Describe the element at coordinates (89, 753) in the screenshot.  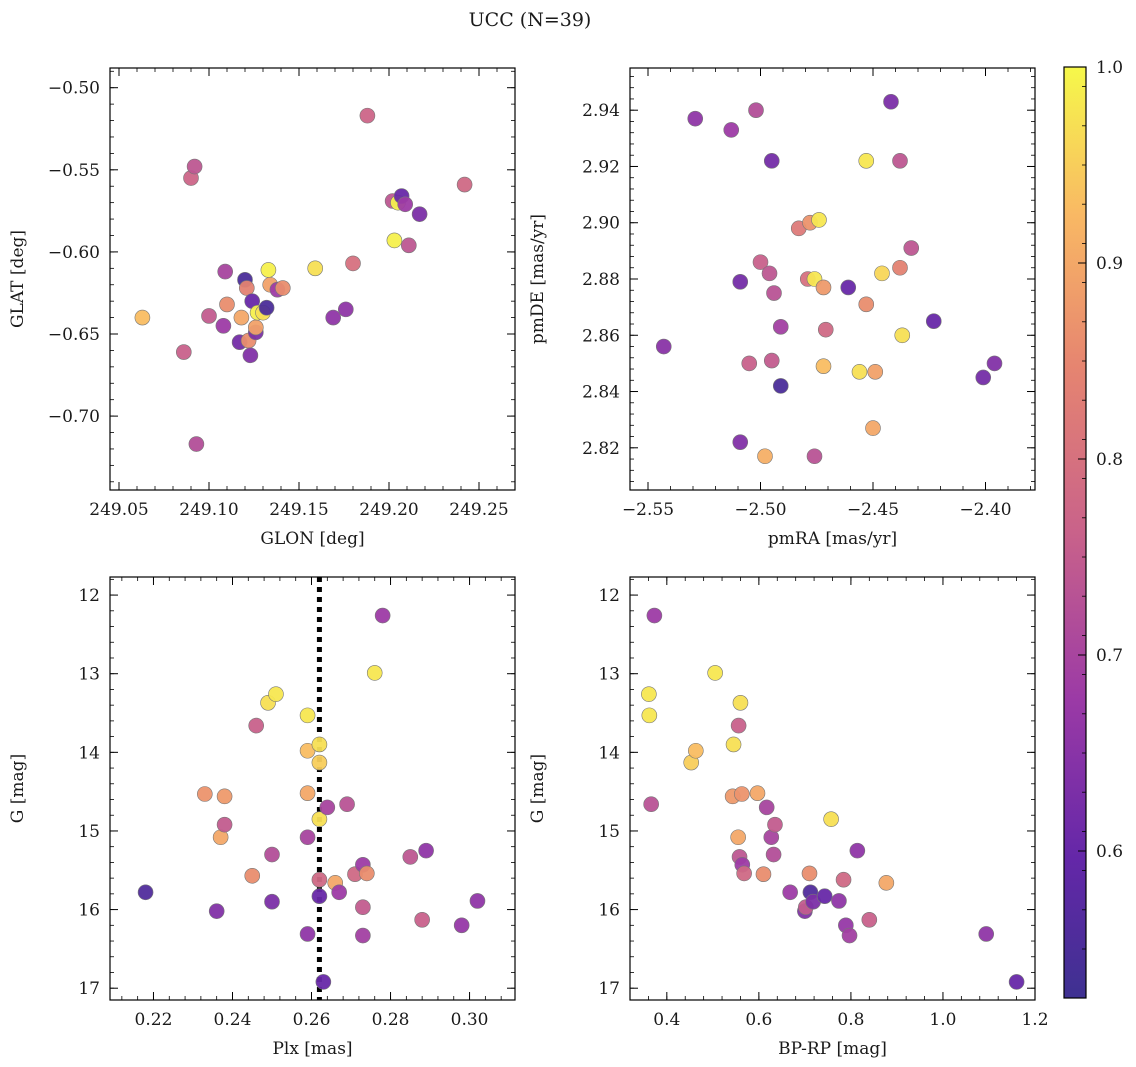
I see `y-tick-label: 14` at that location.